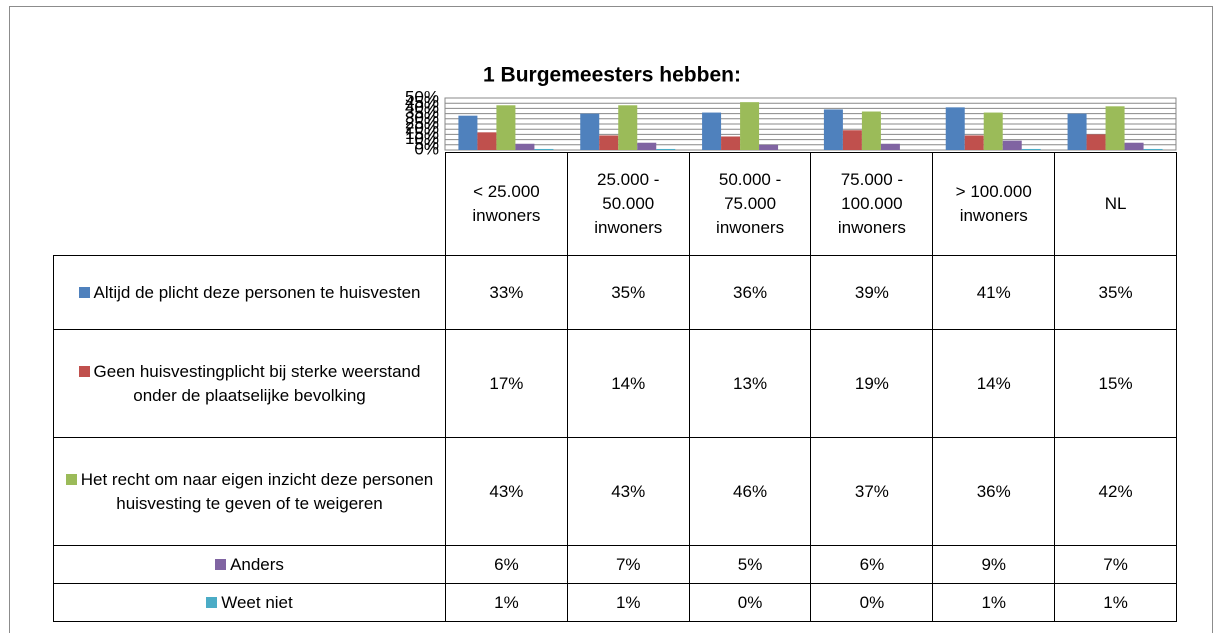  What do you see at coordinates (994, 204) in the screenshot?
I see `category-label: > 100.000 inwoners` at bounding box center [994, 204].